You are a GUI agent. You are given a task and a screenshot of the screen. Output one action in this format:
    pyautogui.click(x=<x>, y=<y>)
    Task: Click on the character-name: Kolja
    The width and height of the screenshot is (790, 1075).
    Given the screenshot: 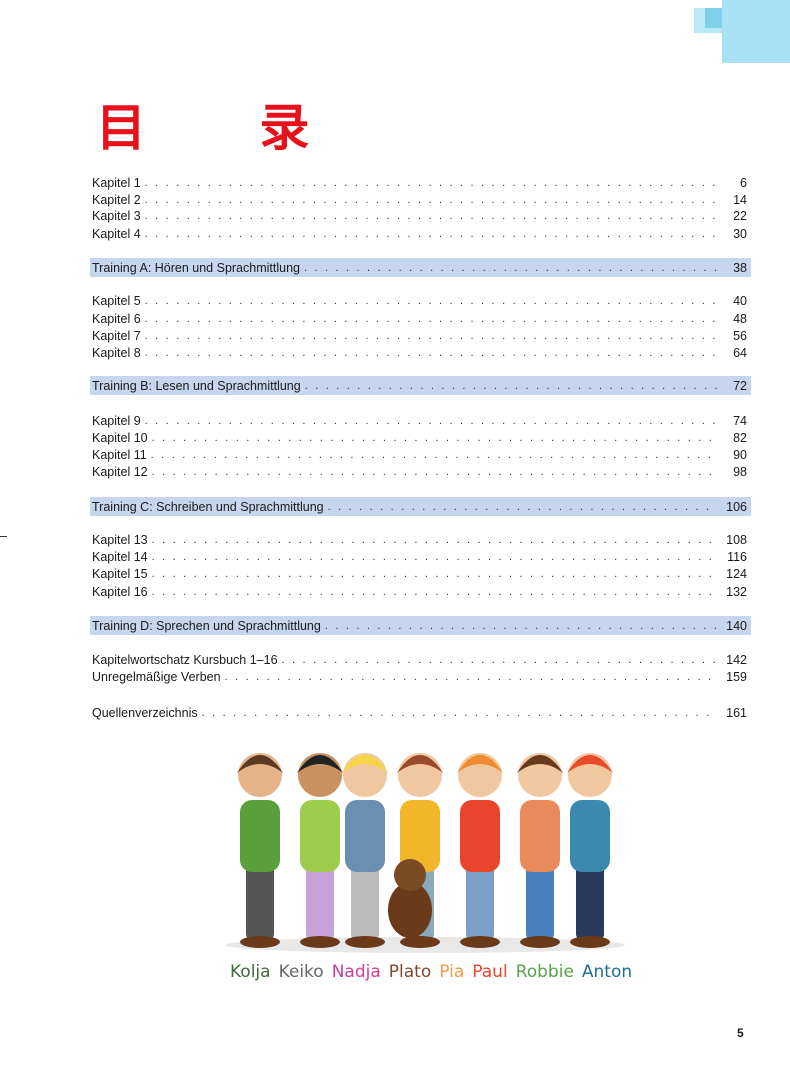 What is the action you would take?
    pyautogui.click(x=250, y=972)
    